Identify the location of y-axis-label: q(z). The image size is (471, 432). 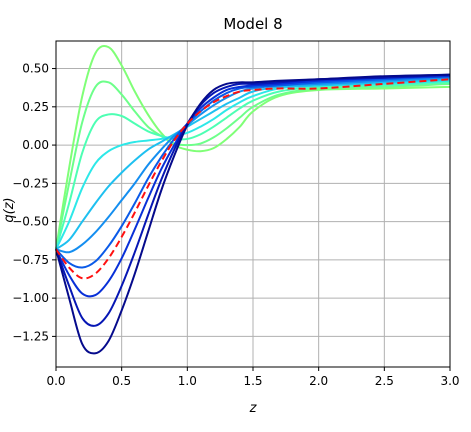
(9, 209).